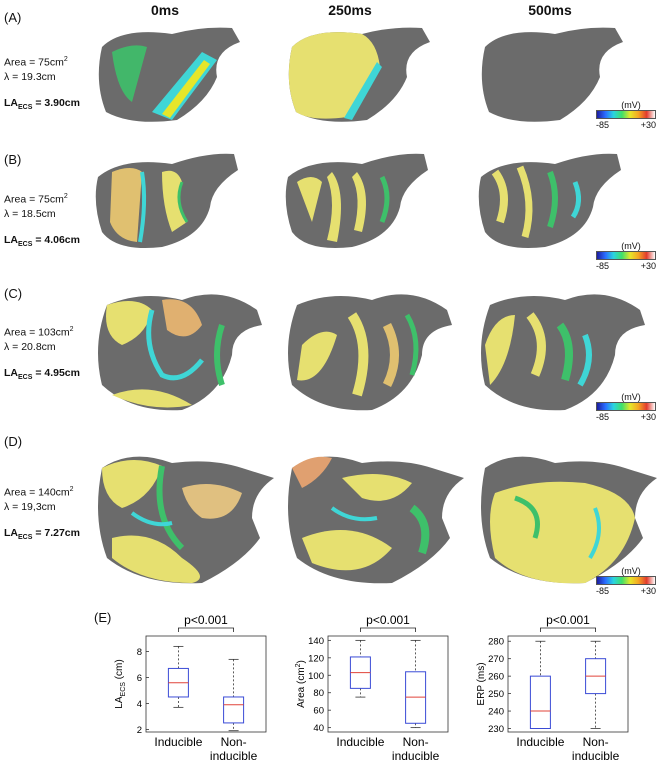 The height and width of the screenshot is (770, 667). Describe the element at coordinates (234, 742) in the screenshot. I see `xtick-label: Non-` at that location.